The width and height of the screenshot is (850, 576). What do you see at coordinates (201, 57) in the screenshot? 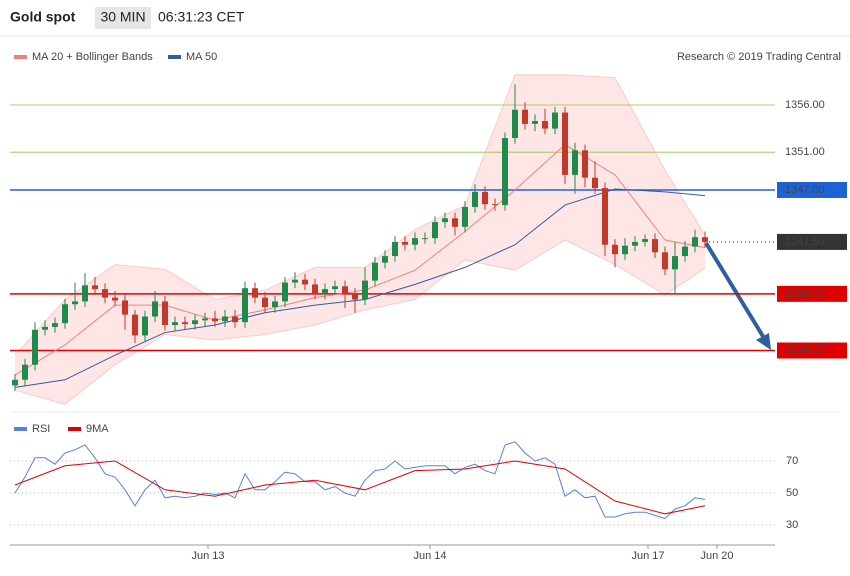
I see `legend-label: MA 50` at bounding box center [201, 57].